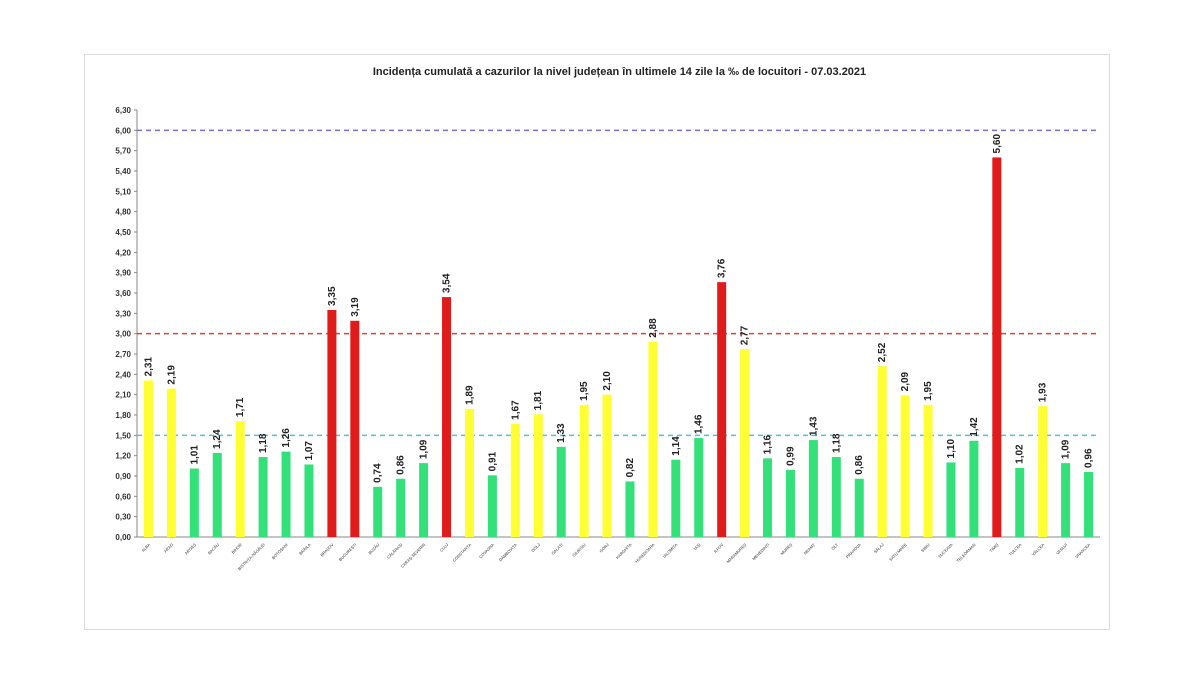 The width and height of the screenshot is (1200, 675). I want to click on y-tick-label: 0,30, so click(123, 517).